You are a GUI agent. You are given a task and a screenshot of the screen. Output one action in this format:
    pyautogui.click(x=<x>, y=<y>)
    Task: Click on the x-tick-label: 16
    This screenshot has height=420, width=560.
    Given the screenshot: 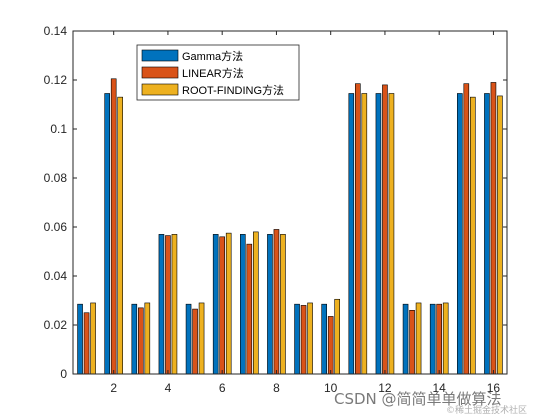 What is the action you would take?
    pyautogui.click(x=494, y=388)
    